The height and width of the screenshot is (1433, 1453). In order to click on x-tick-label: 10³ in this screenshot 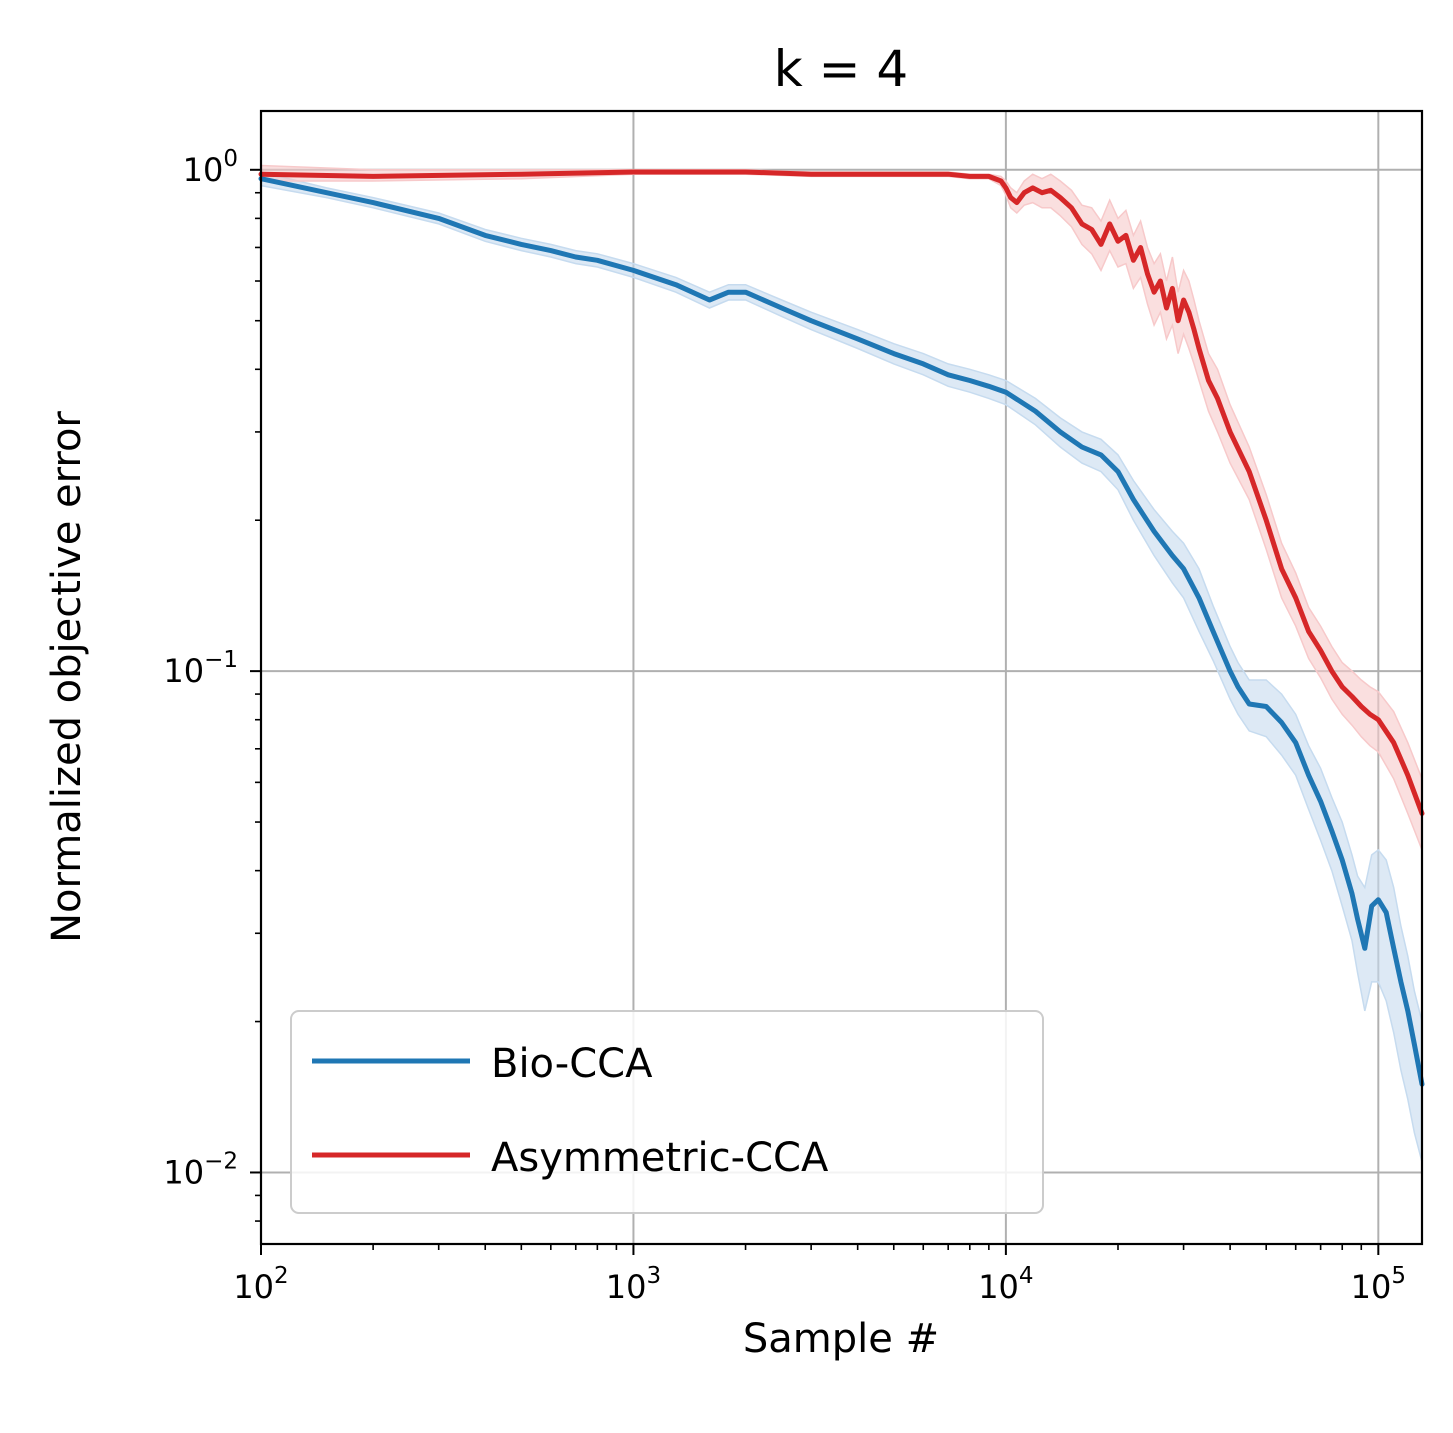, I will do `click(633, 1284)`.